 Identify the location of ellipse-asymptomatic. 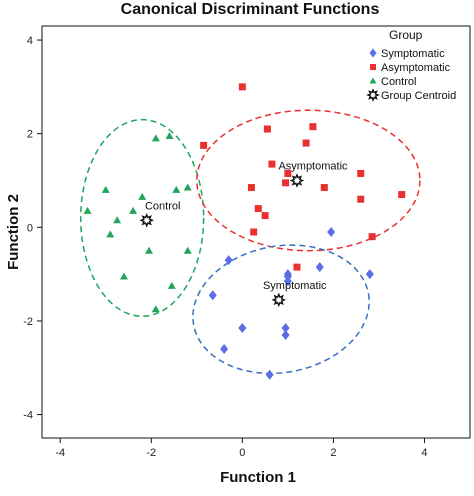
(308, 180).